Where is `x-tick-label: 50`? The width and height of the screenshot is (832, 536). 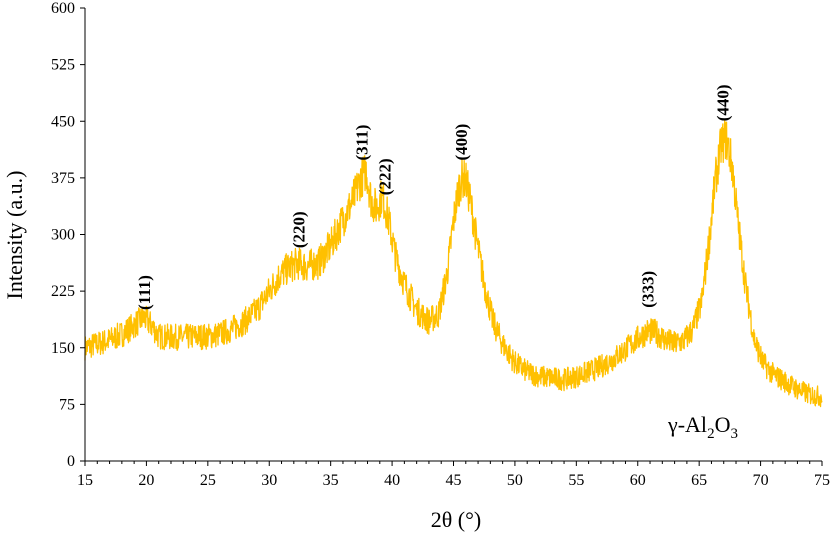 x-tick-label: 50 is located at coordinates (515, 480).